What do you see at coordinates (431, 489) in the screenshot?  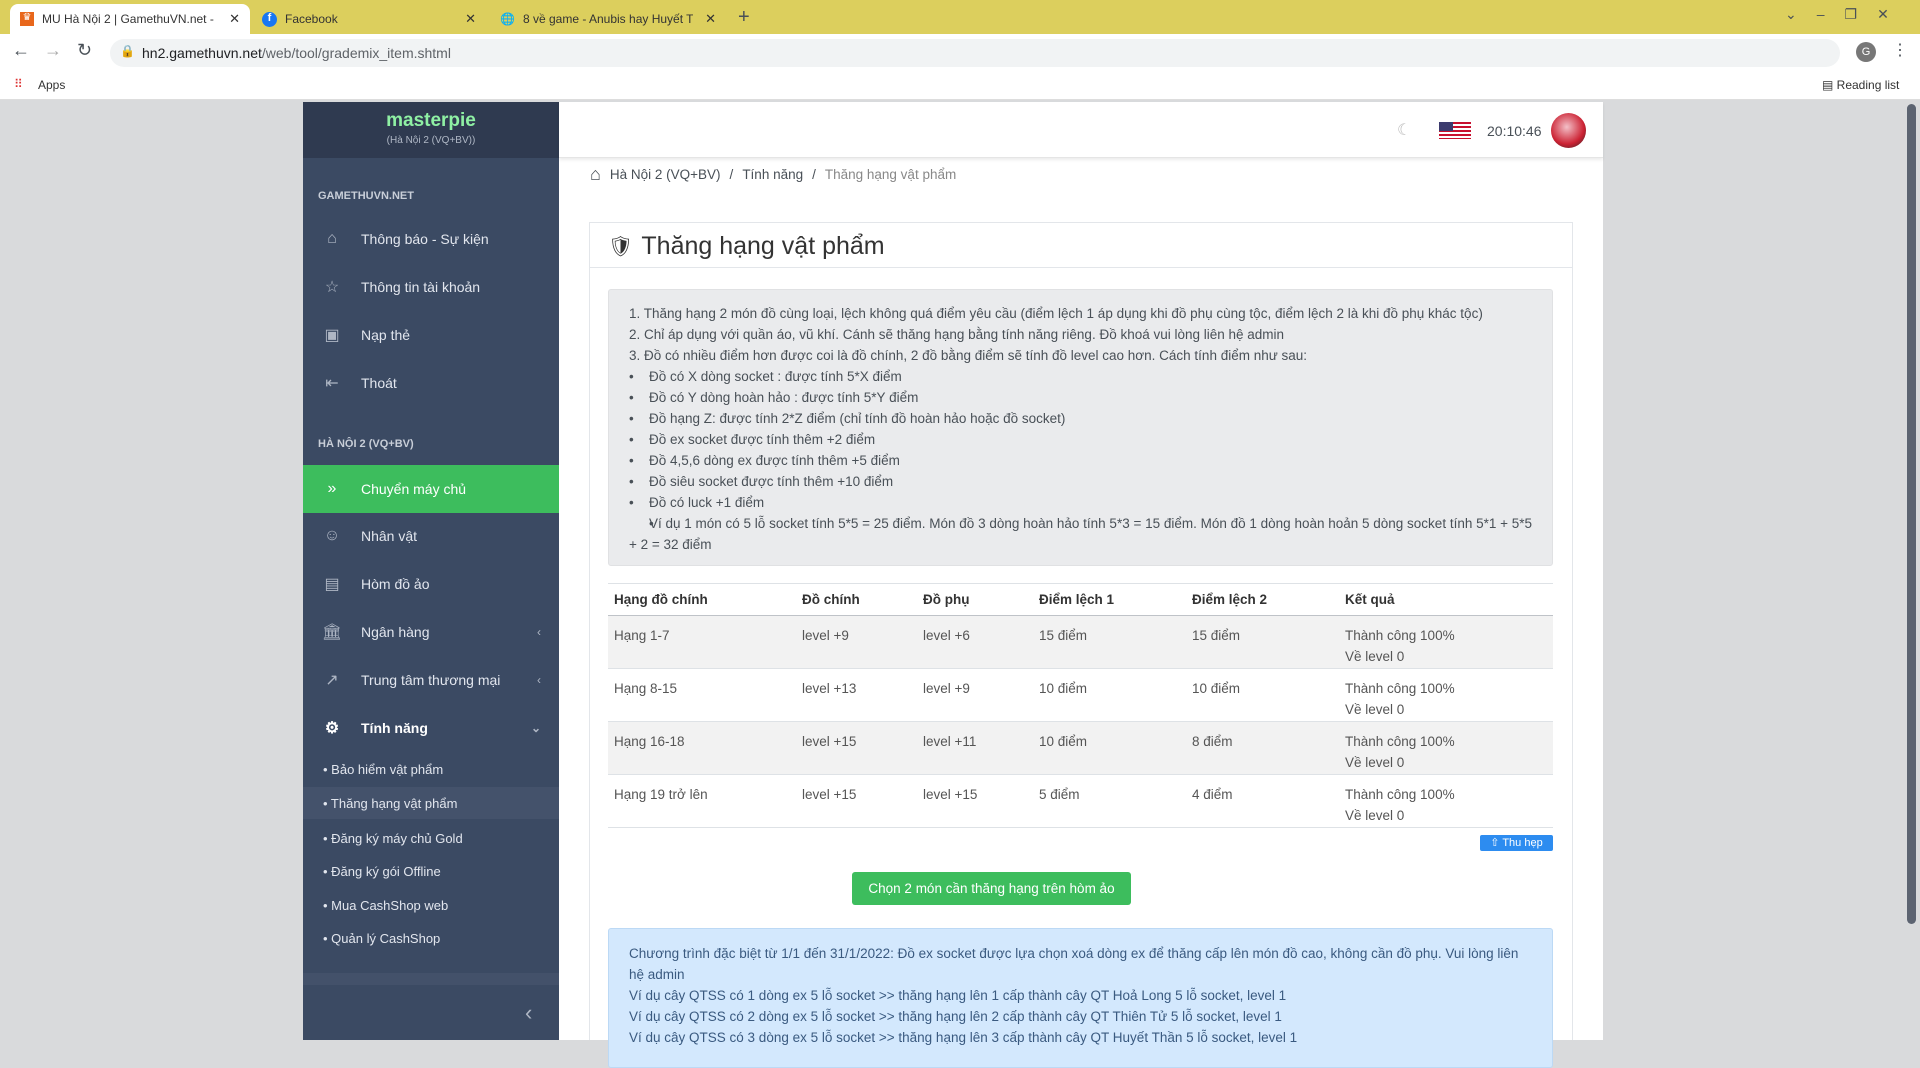 I see `sidebar-item-chuyen-may-chu: » Chuyển máy chủ` at bounding box center [431, 489].